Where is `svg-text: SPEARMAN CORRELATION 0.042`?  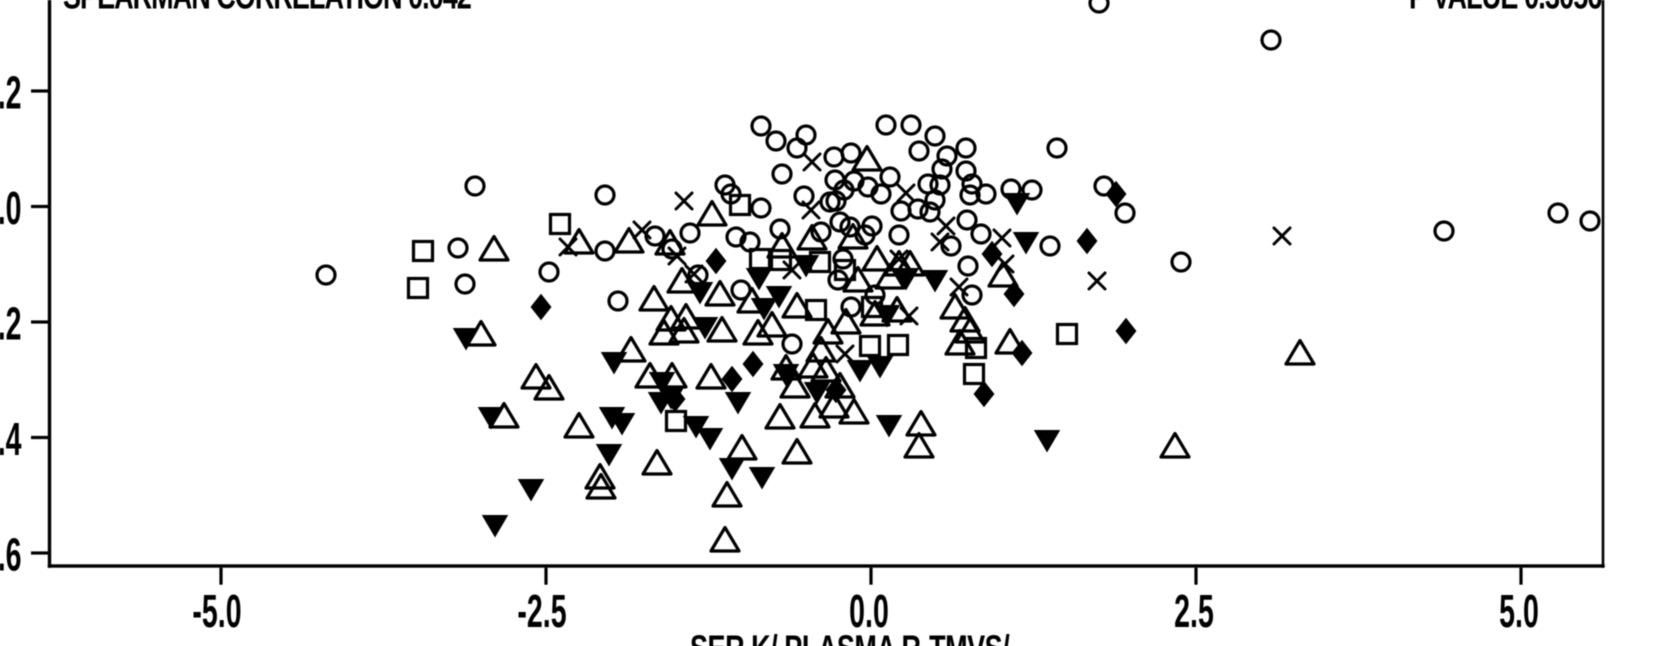
svg-text: SPEARMAN CORRELATION 0.042 is located at coordinates (267, 8).